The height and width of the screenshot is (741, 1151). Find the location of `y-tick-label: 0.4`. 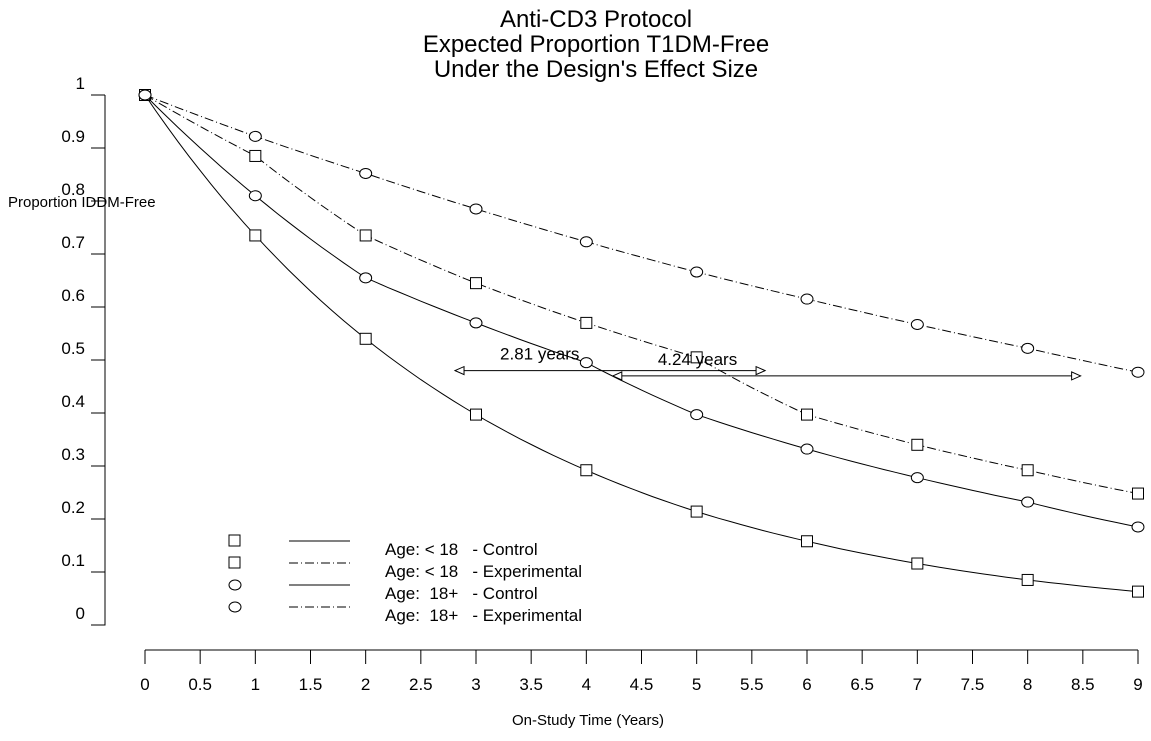

y-tick-label: 0.4 is located at coordinates (73, 401).